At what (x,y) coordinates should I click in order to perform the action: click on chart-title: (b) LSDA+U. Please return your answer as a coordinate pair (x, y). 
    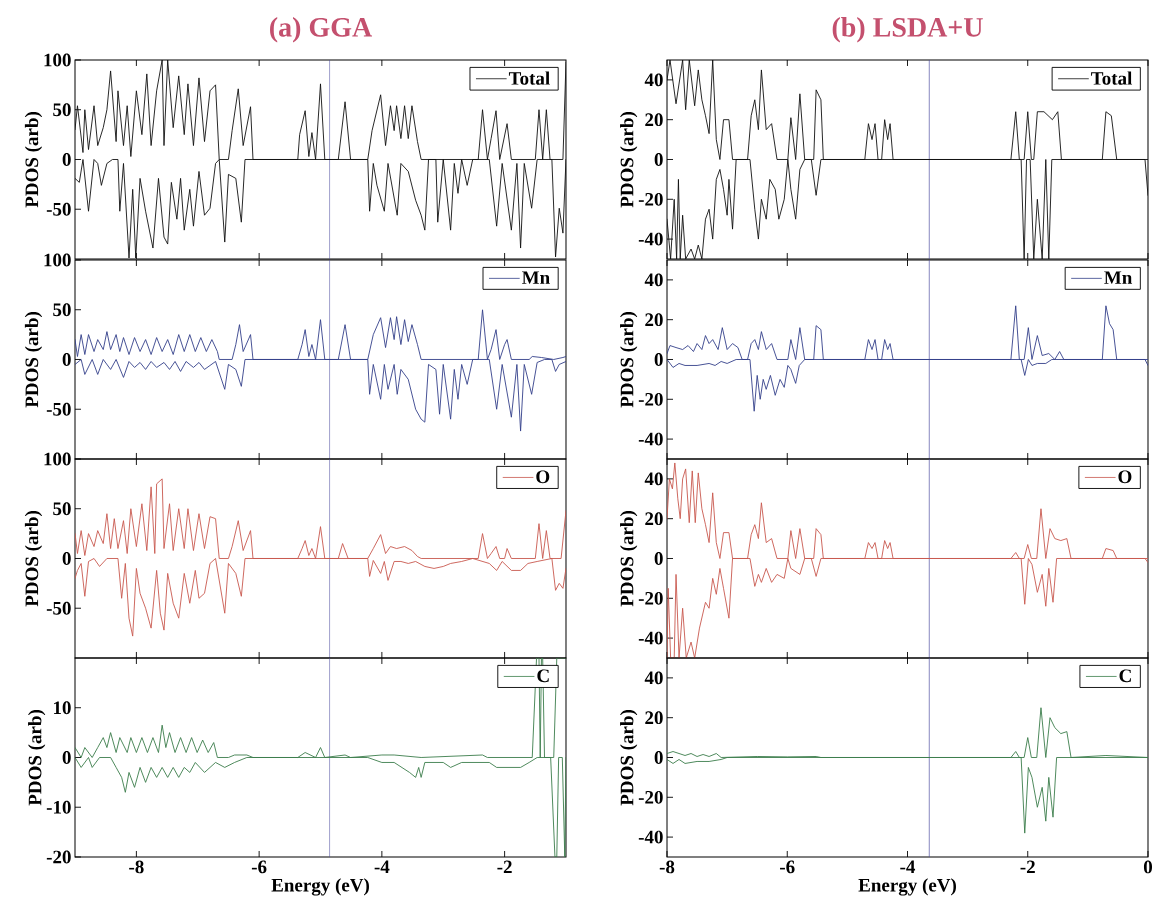
    Looking at the image, I should click on (907, 30).